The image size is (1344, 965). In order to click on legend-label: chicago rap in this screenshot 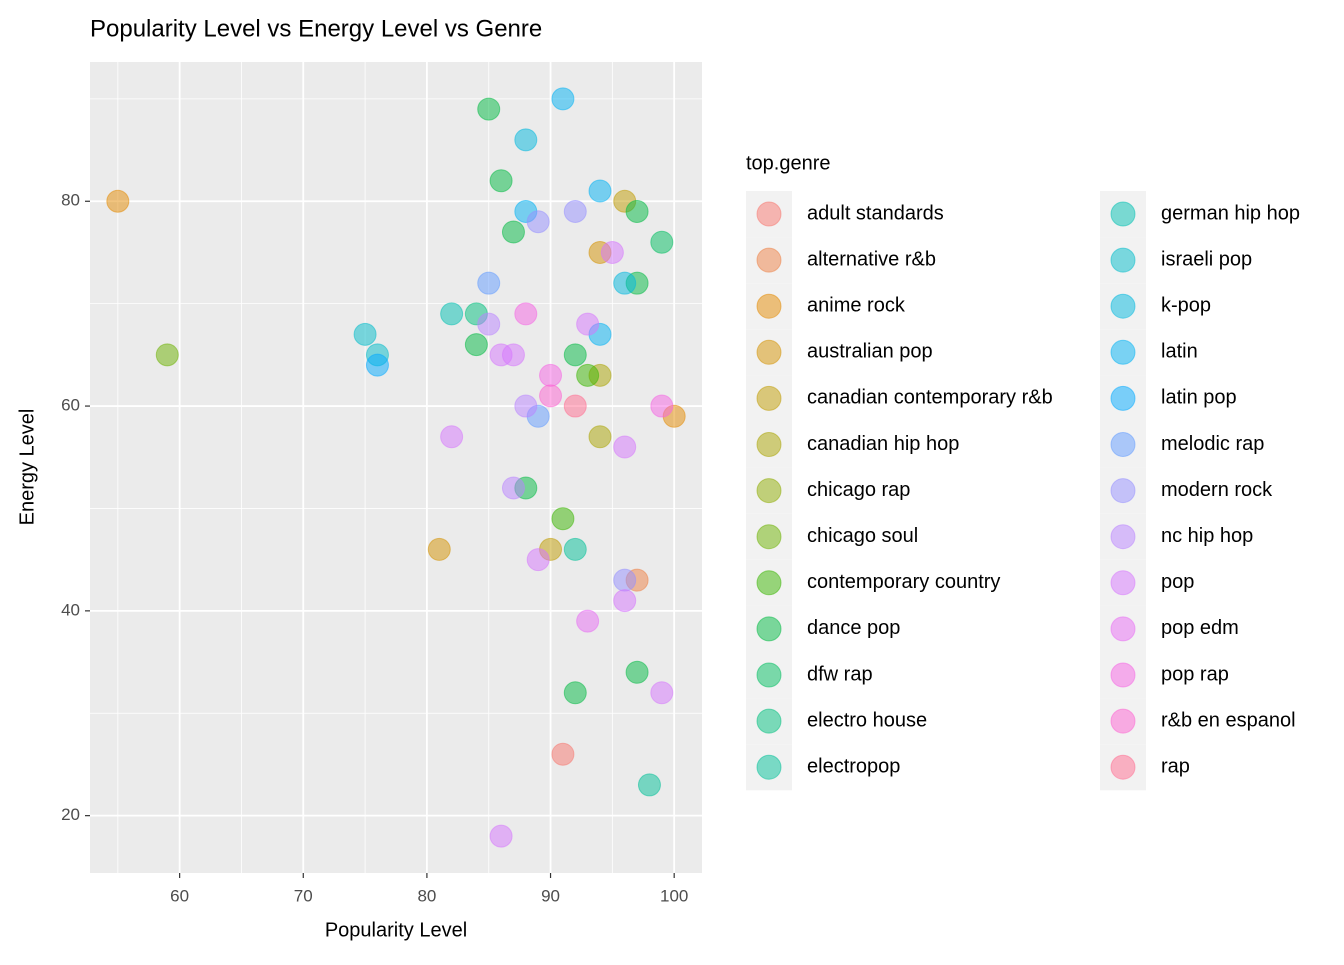, I will do `click(858, 490)`.